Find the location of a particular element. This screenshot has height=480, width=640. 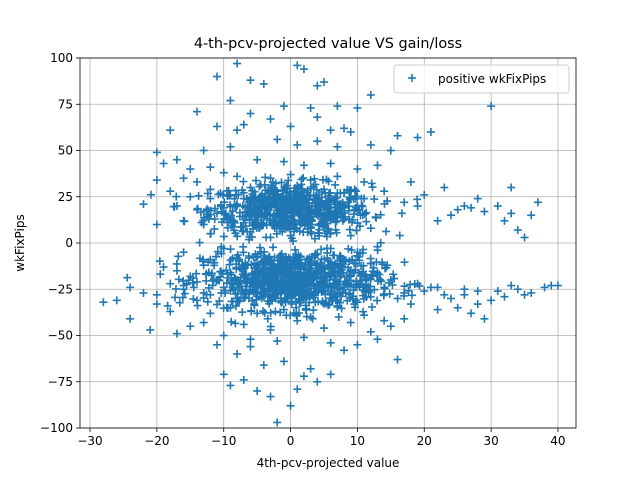

x-tick-label: 40 is located at coordinates (557, 441).